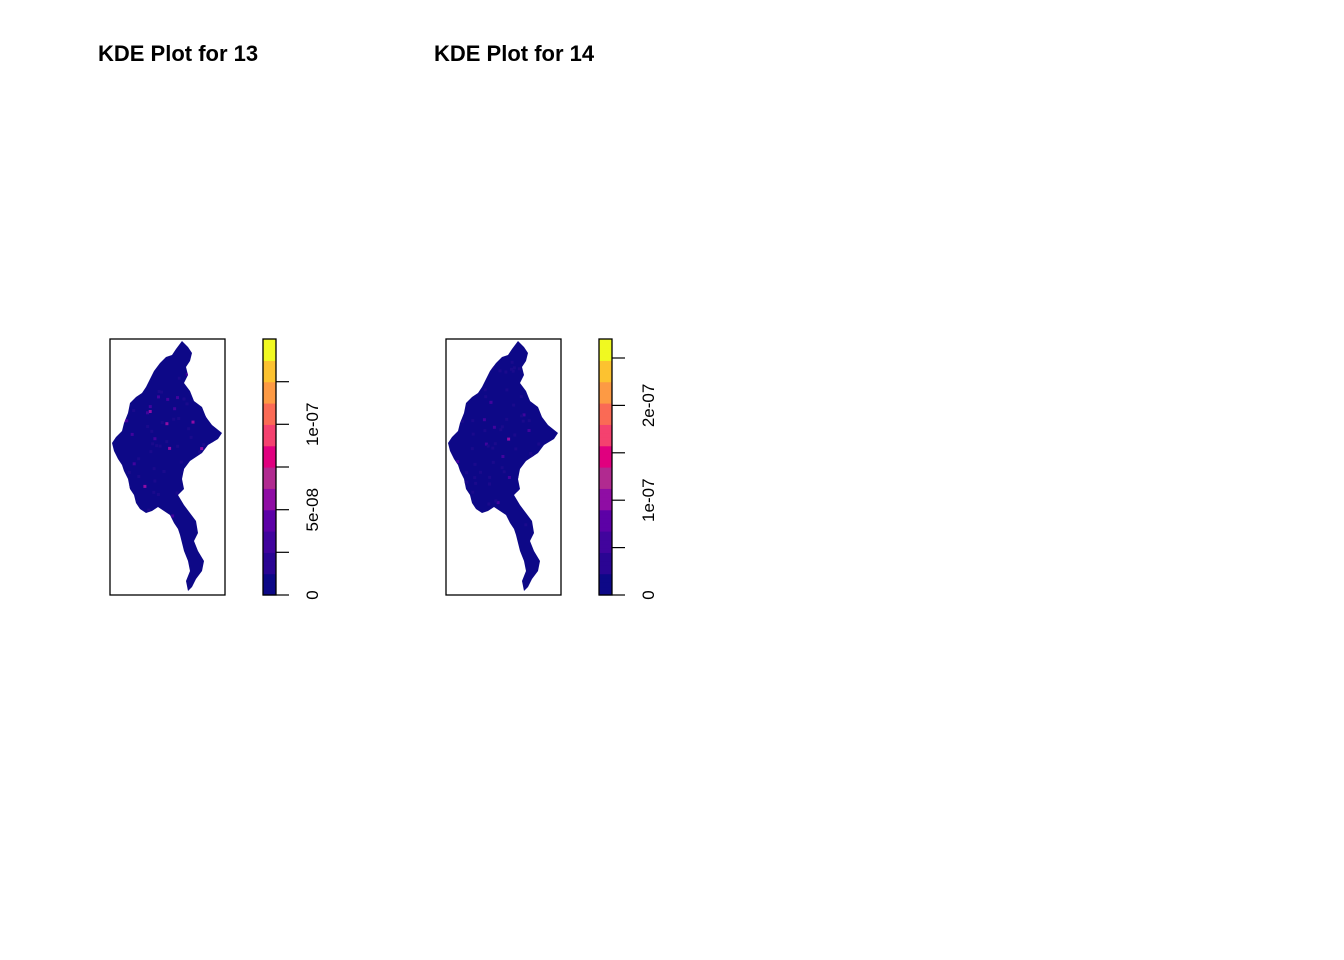 The width and height of the screenshot is (1344, 960). What do you see at coordinates (546, 320) in the screenshot?
I see `panel-kde-14: KDE Plot for 14 0 1e-07 2e-07` at bounding box center [546, 320].